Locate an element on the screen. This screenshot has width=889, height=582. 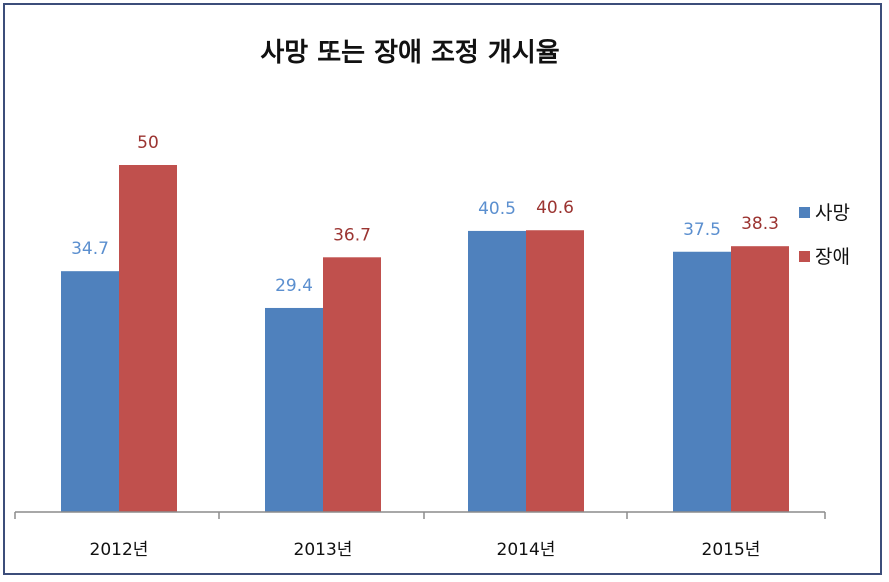
data-label: 37.5 is located at coordinates (702, 230).